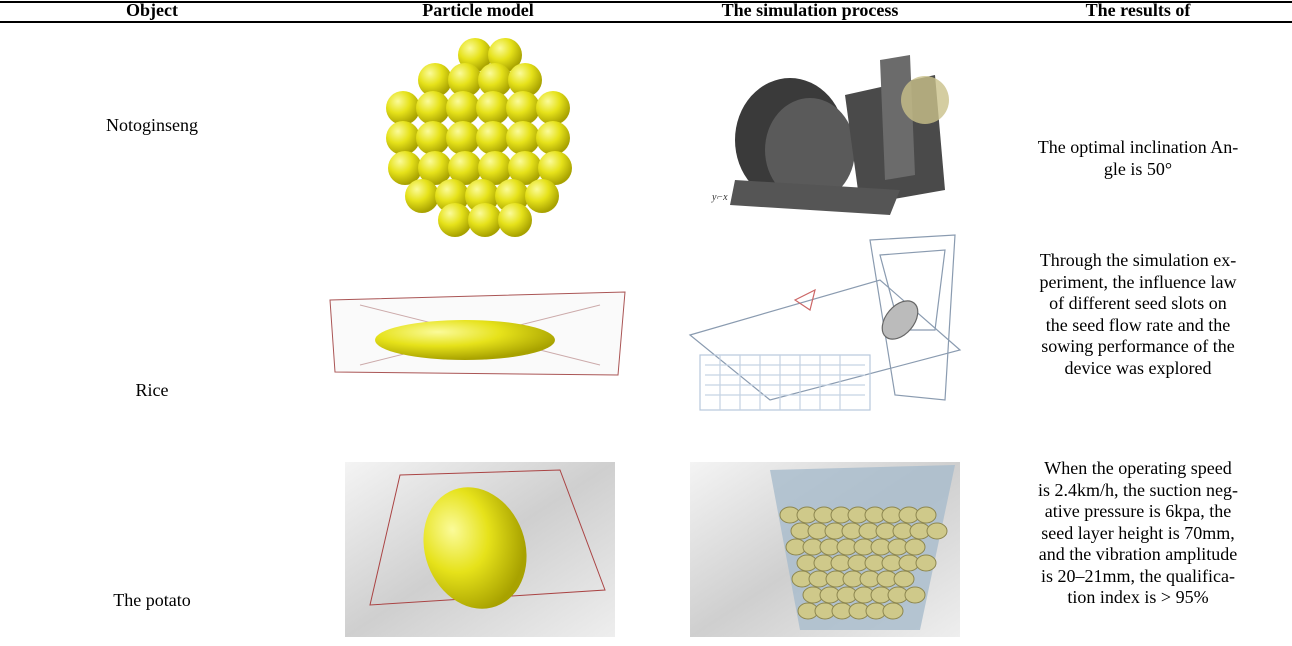  I want to click on notoginseng-simulation-image: y⌐x, so click(825, 135).